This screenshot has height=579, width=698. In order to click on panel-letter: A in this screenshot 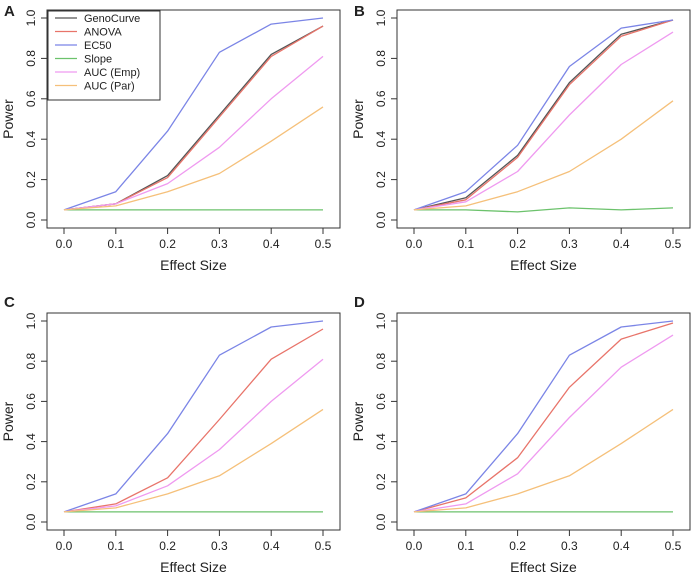, I will do `click(9, 11)`.